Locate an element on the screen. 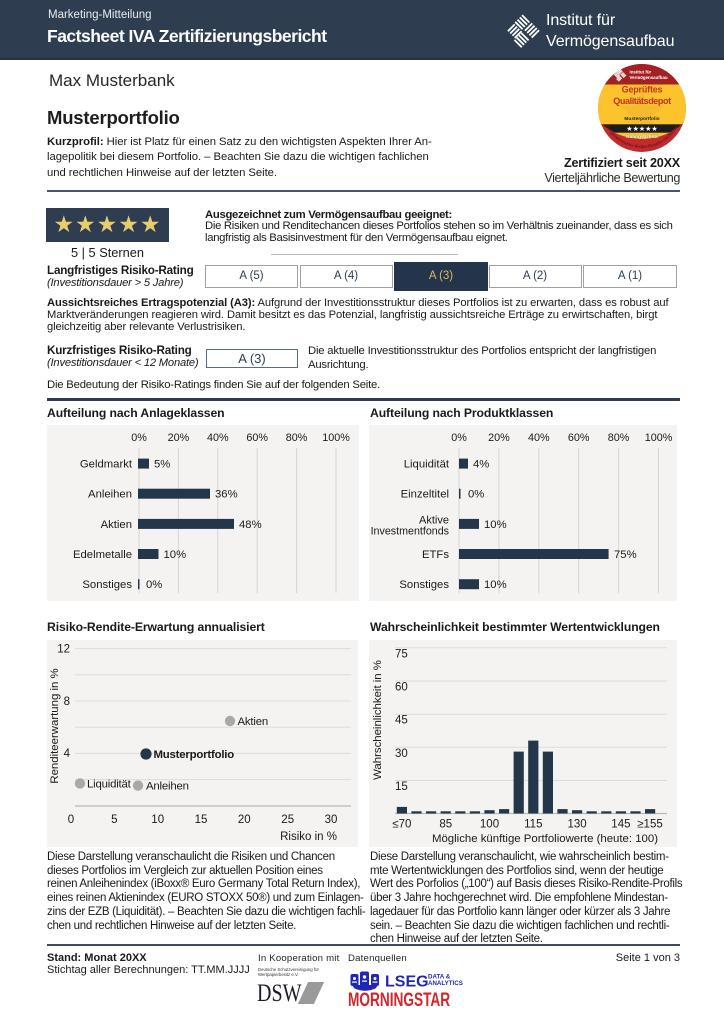 The image size is (724, 1024). svg-text: 0 is located at coordinates (71, 820).